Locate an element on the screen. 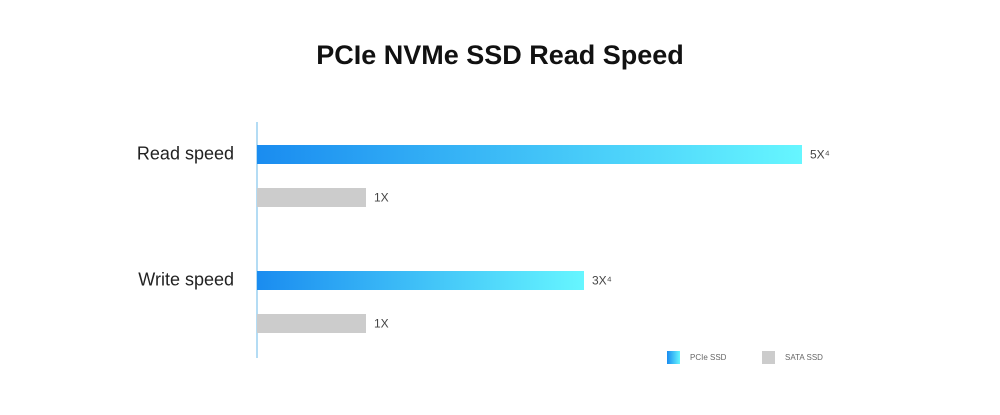 Image resolution: width=1000 pixels, height=415 pixels. value-label: 5X⁴ is located at coordinates (820, 155).